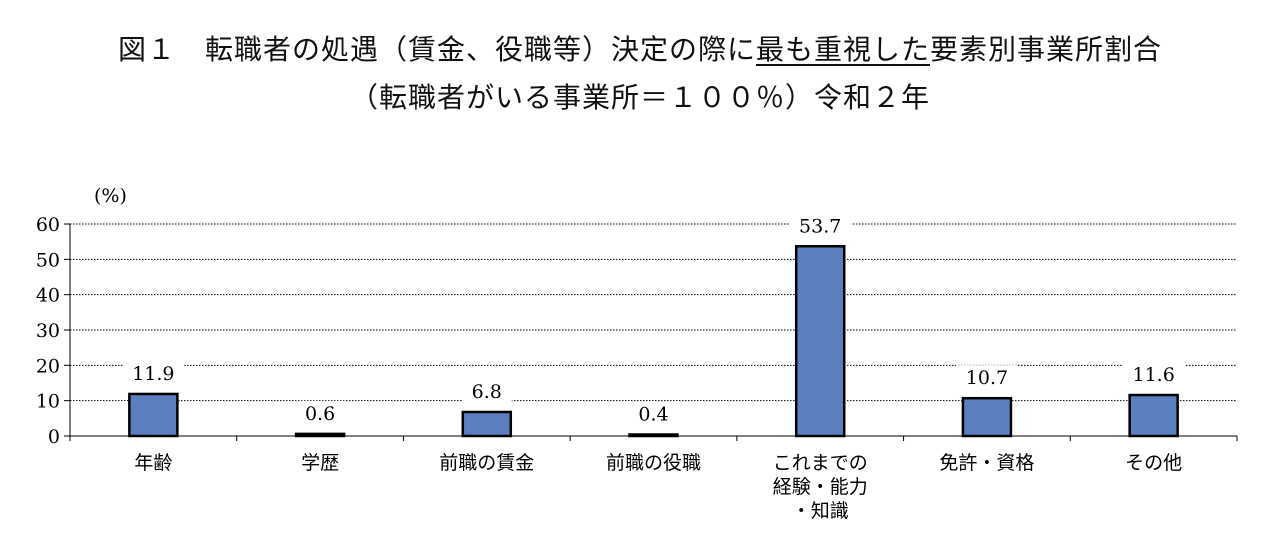 The height and width of the screenshot is (536, 1280). I want to click on y-axis-unit-label: (%), so click(110, 196).